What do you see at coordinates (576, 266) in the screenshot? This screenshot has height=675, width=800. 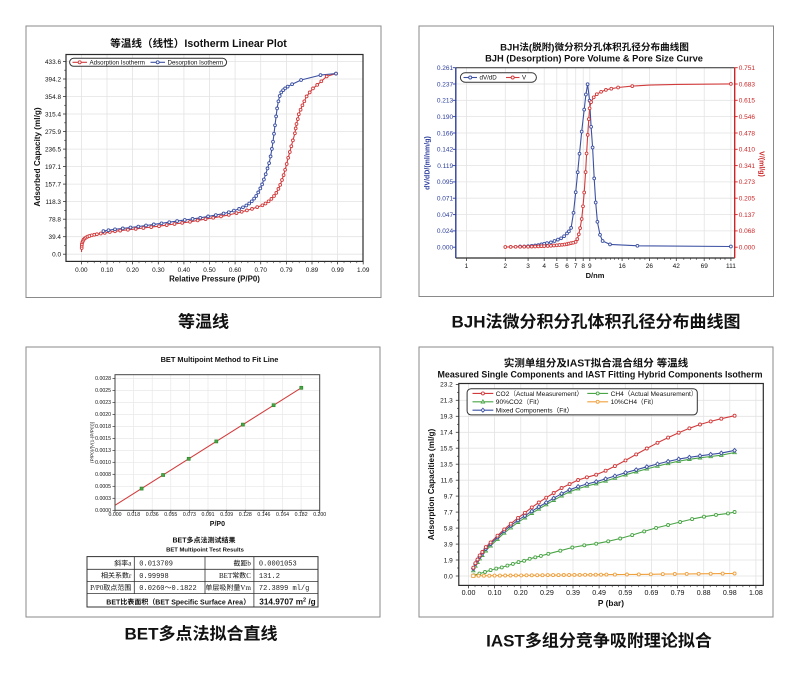 I see `svg-text: 7` at bounding box center [576, 266].